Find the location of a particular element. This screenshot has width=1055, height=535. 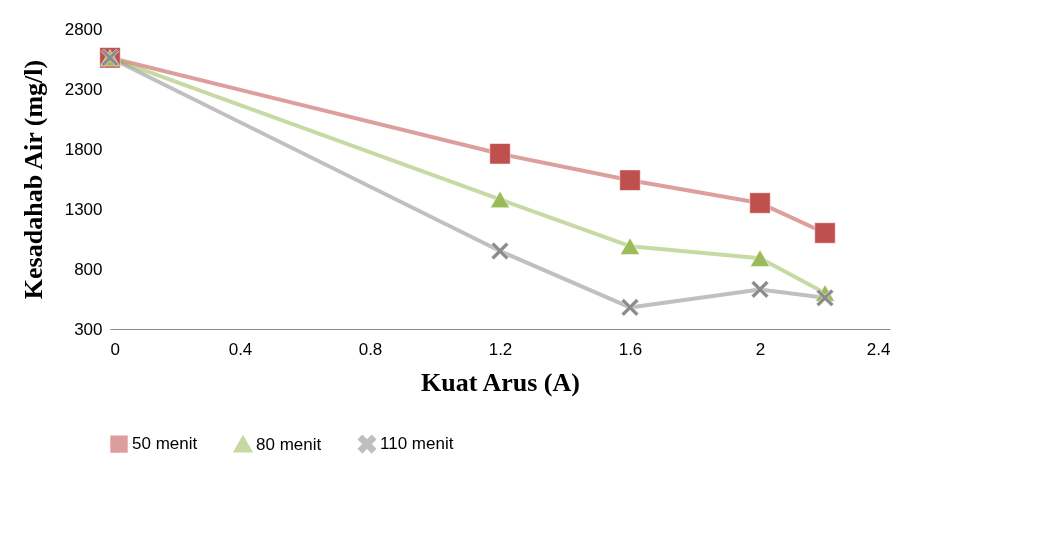

x-tick-label: 0 is located at coordinates (115, 349).